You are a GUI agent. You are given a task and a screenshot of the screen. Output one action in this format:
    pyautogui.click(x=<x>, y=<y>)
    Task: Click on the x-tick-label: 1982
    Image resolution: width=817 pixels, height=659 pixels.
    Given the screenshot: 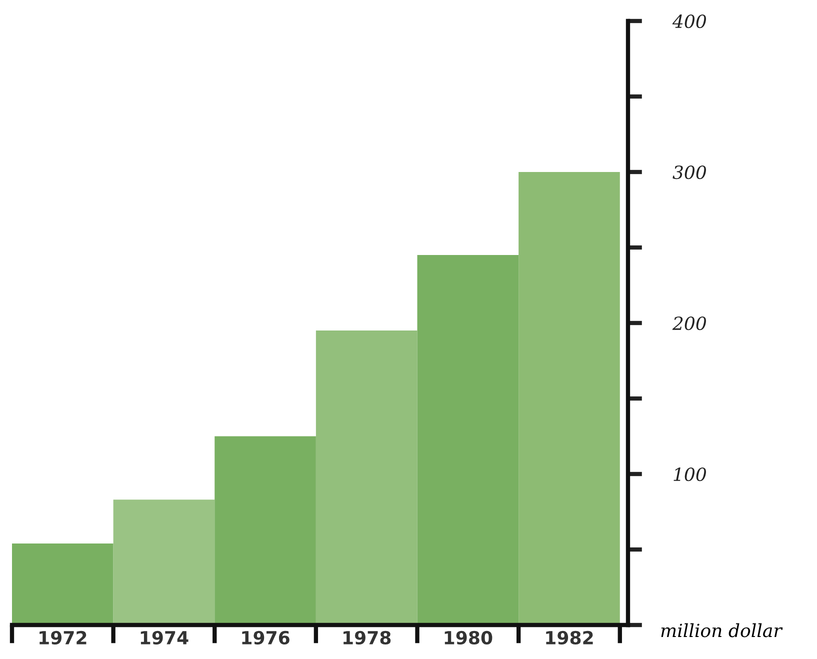 What is the action you would take?
    pyautogui.click(x=569, y=637)
    